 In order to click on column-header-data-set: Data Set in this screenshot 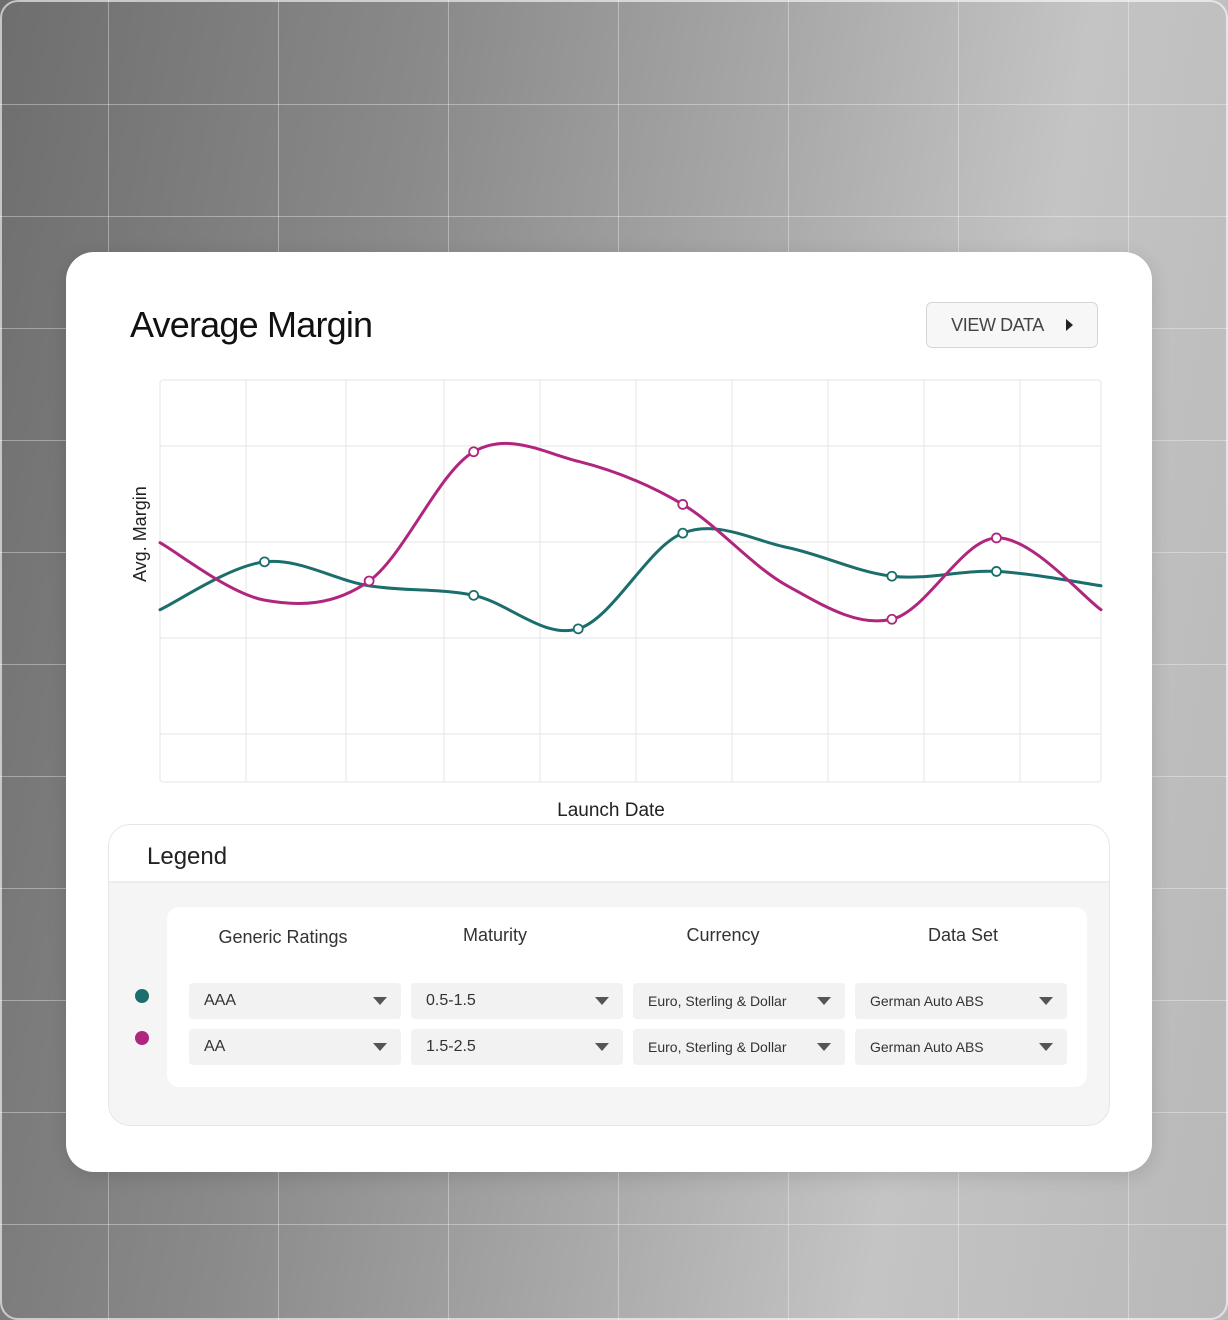, I will do `click(963, 935)`.